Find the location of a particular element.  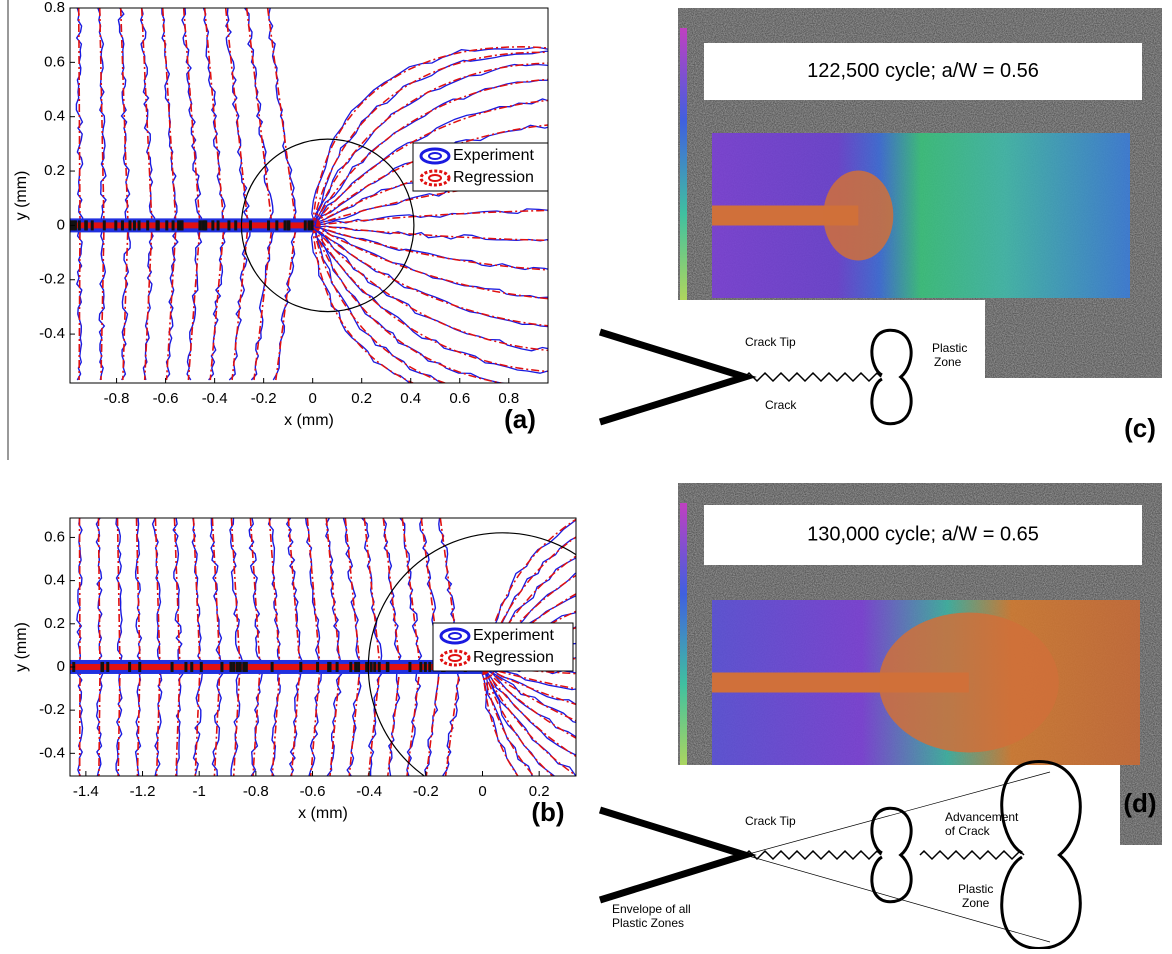

legend-label: Regression is located at coordinates (513, 657).